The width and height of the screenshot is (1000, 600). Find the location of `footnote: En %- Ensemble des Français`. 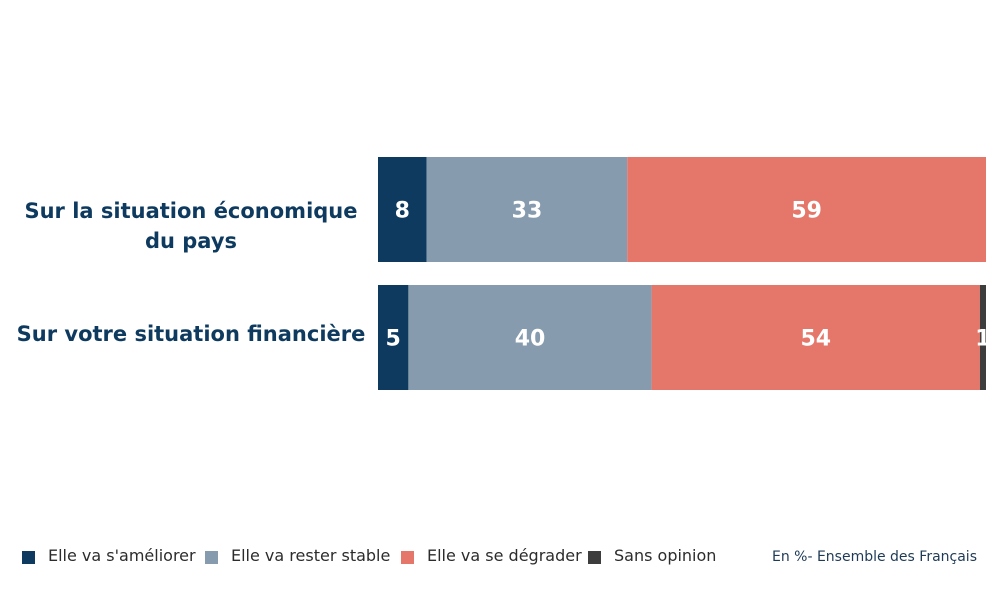

footnote: En %- Ensemble des Français is located at coordinates (874, 557).